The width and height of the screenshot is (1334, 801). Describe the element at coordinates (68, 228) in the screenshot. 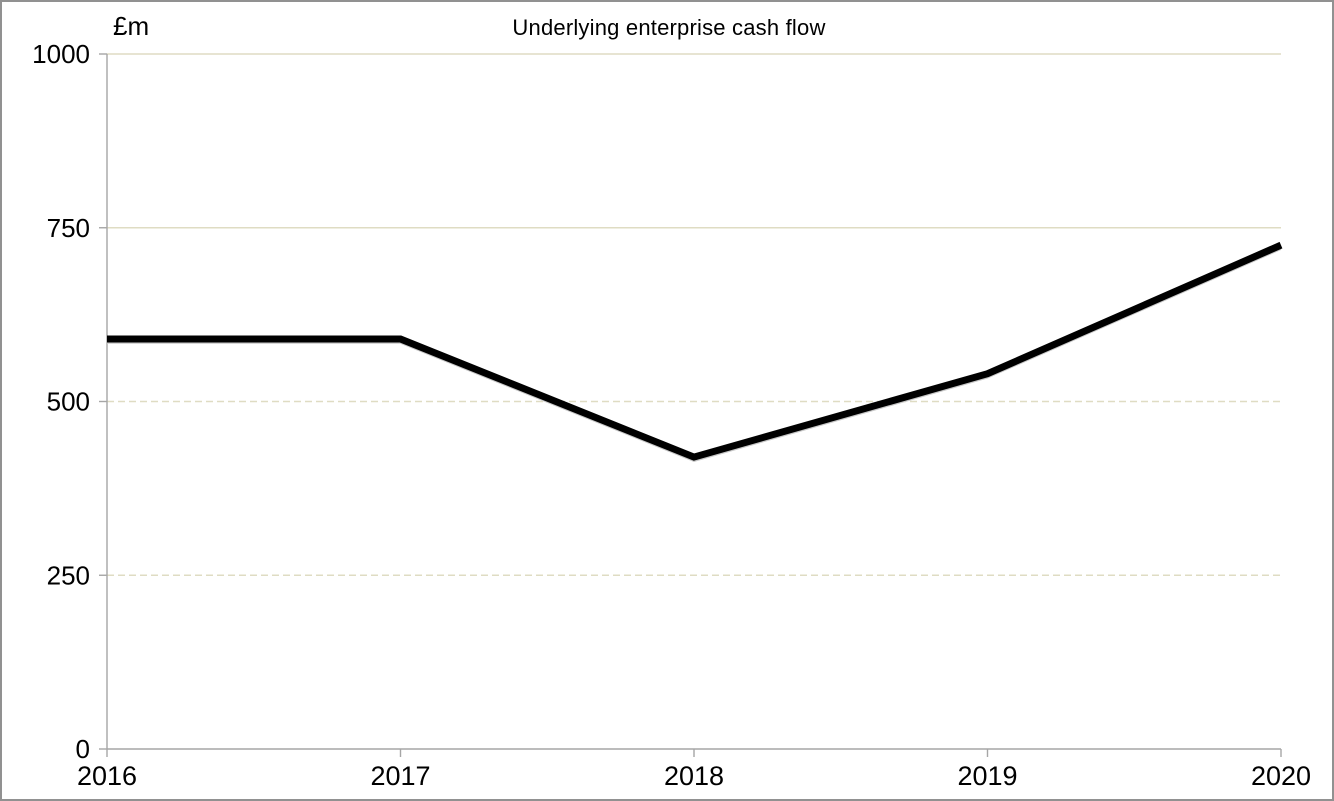

I see `y-tick-label: 750` at that location.